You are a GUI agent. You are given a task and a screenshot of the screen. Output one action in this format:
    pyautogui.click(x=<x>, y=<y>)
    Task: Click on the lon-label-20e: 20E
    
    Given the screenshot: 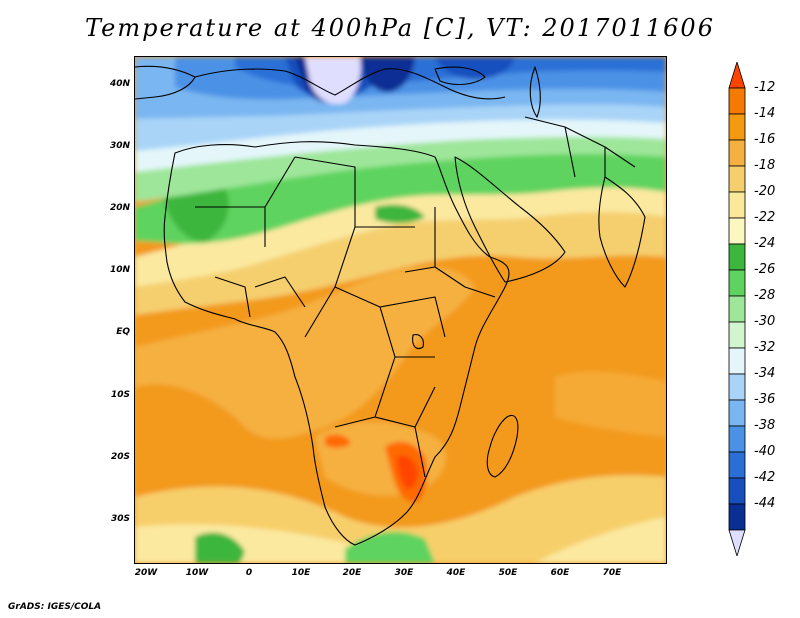 What is the action you would take?
    pyautogui.click(x=352, y=573)
    